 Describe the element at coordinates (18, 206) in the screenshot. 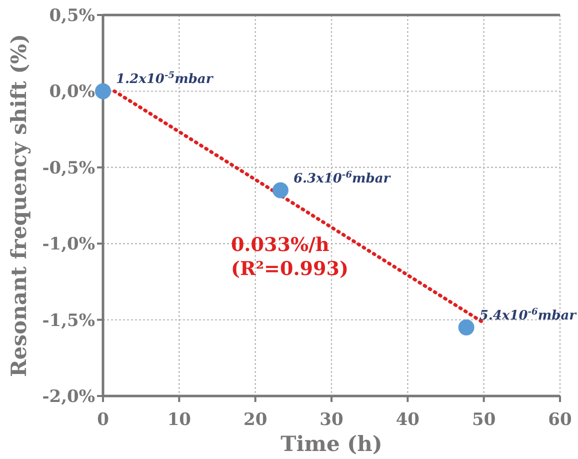

I see `y-axis-title: Resonant frequency shift (%)` at that location.